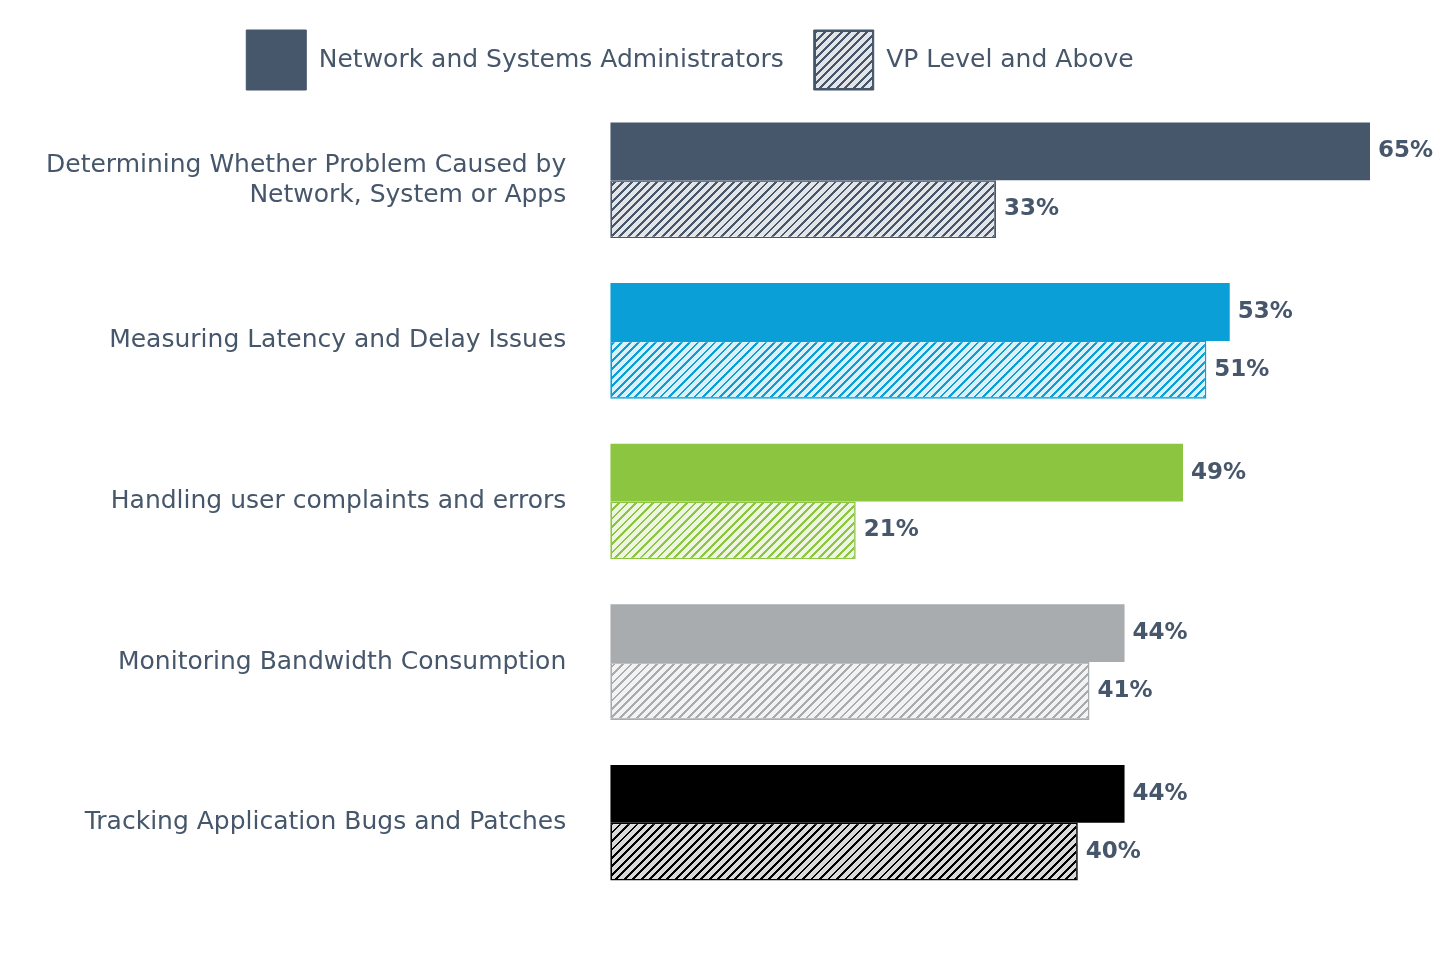 This screenshot has height=969, width=1440. What do you see at coordinates (1406, 149) in the screenshot?
I see `data-label: 65%` at bounding box center [1406, 149].